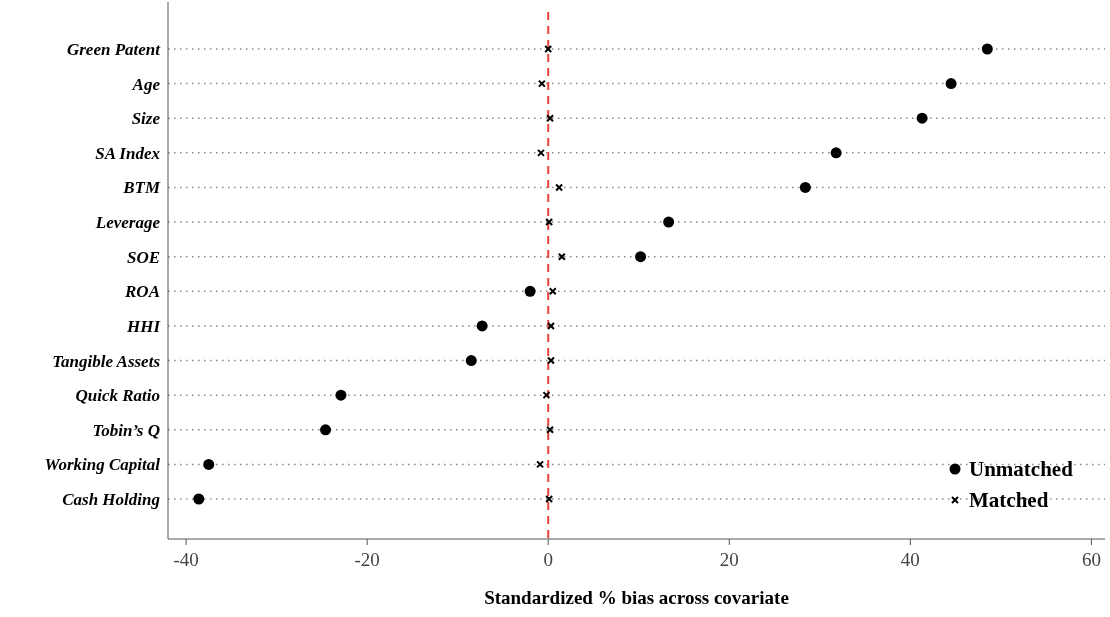  I want to click on y-tick-label: Leverage, so click(127, 223).